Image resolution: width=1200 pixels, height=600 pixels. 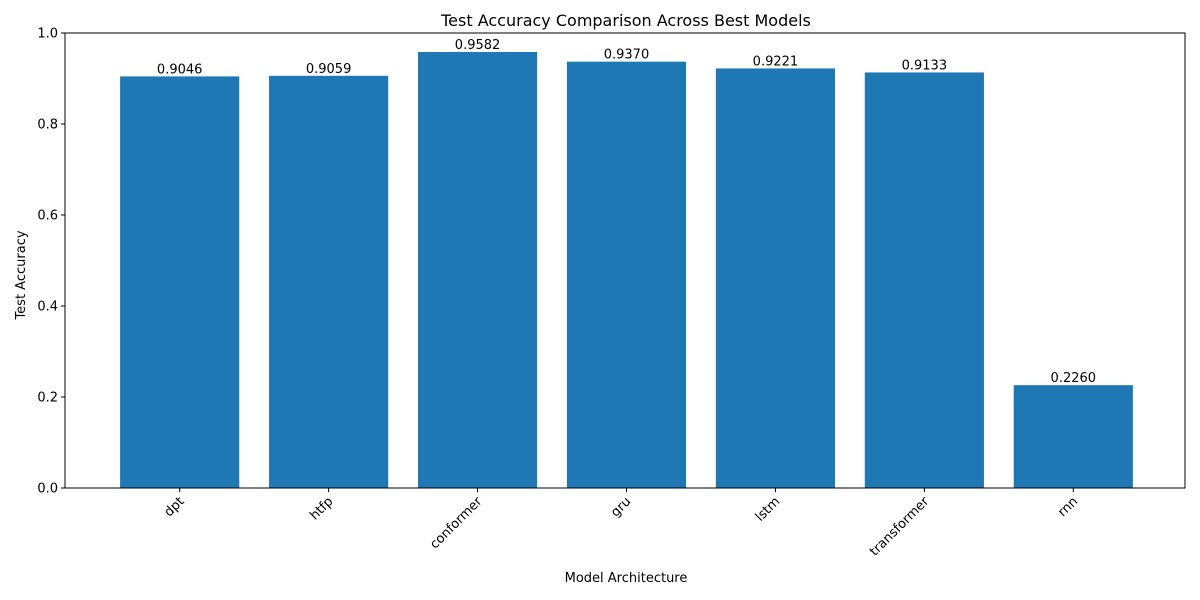 I want to click on x-tick-label-rnn: rnn, so click(x=1068, y=507).